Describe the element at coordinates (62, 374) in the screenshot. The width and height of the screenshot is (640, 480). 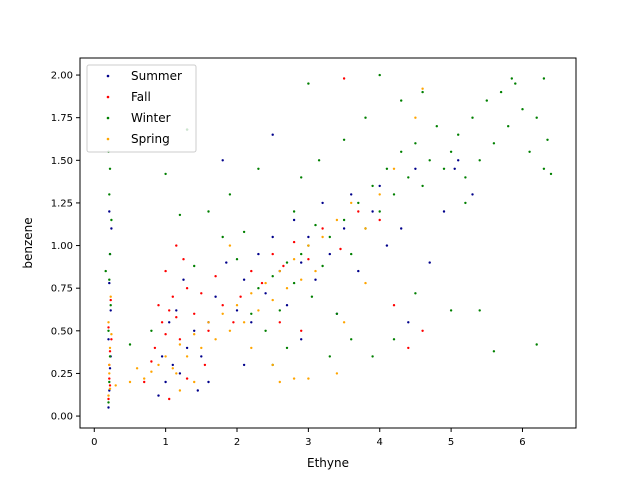
I see `y-tick-label: 0.25` at that location.